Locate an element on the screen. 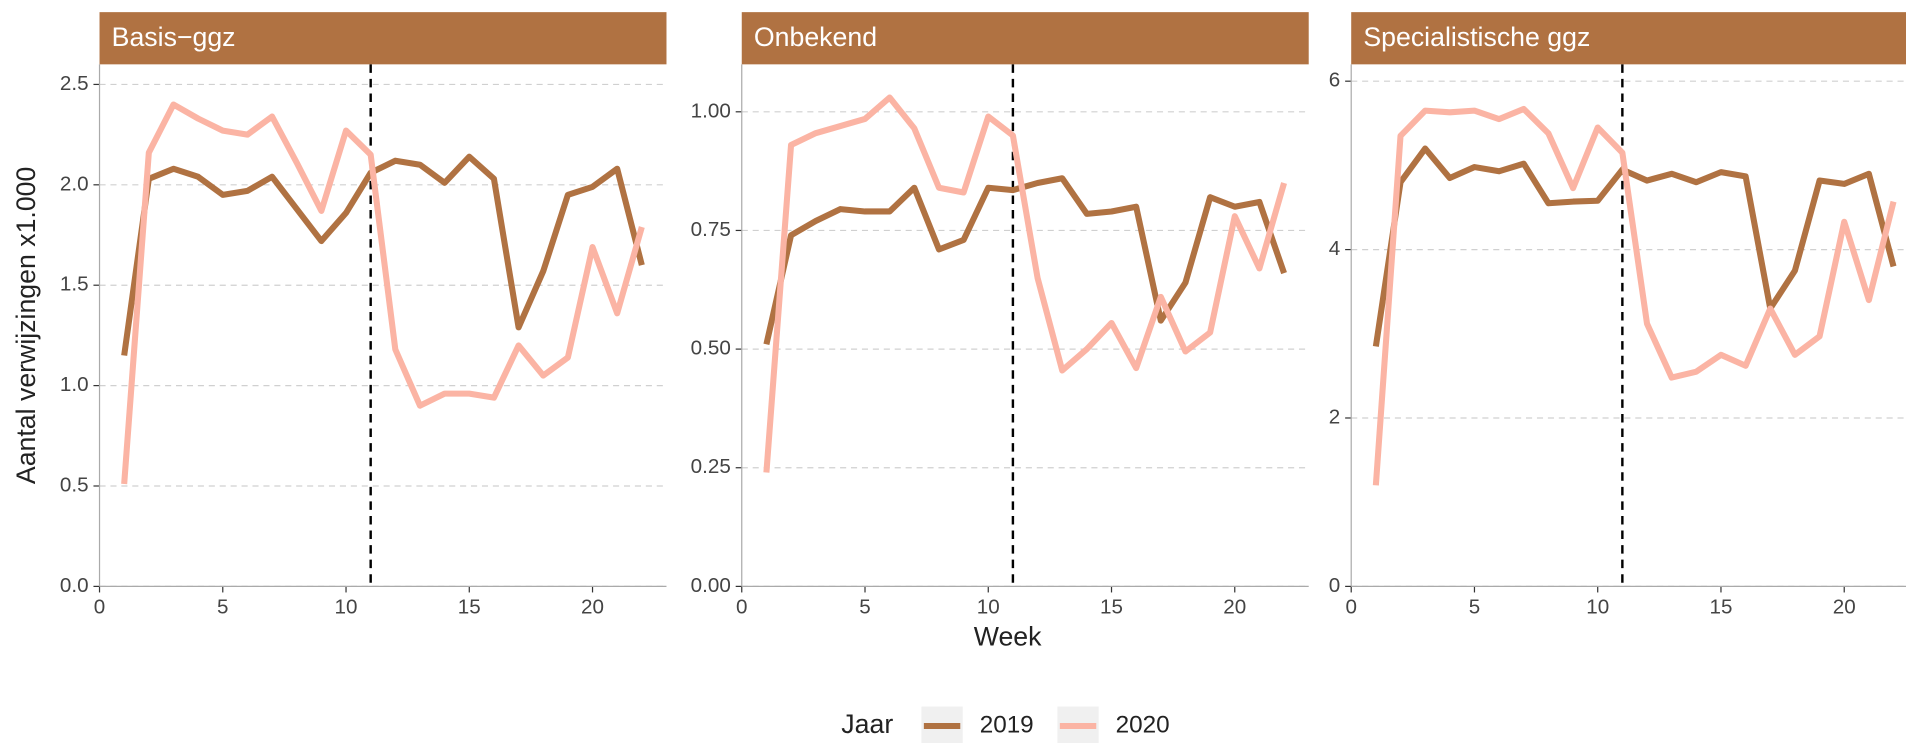 This screenshot has height=743, width=1906. y-tick-label: 2.5 is located at coordinates (74, 83).